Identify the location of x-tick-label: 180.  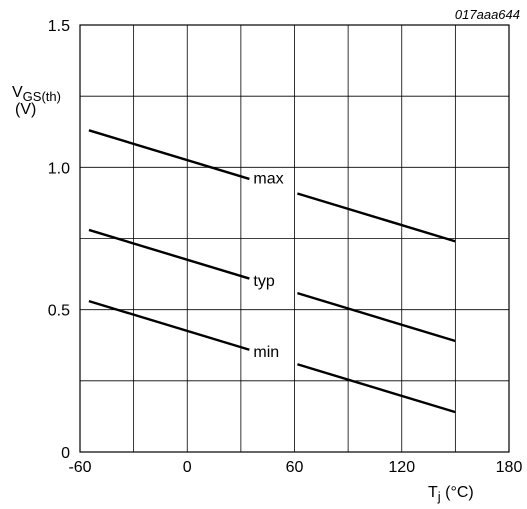
(509, 467).